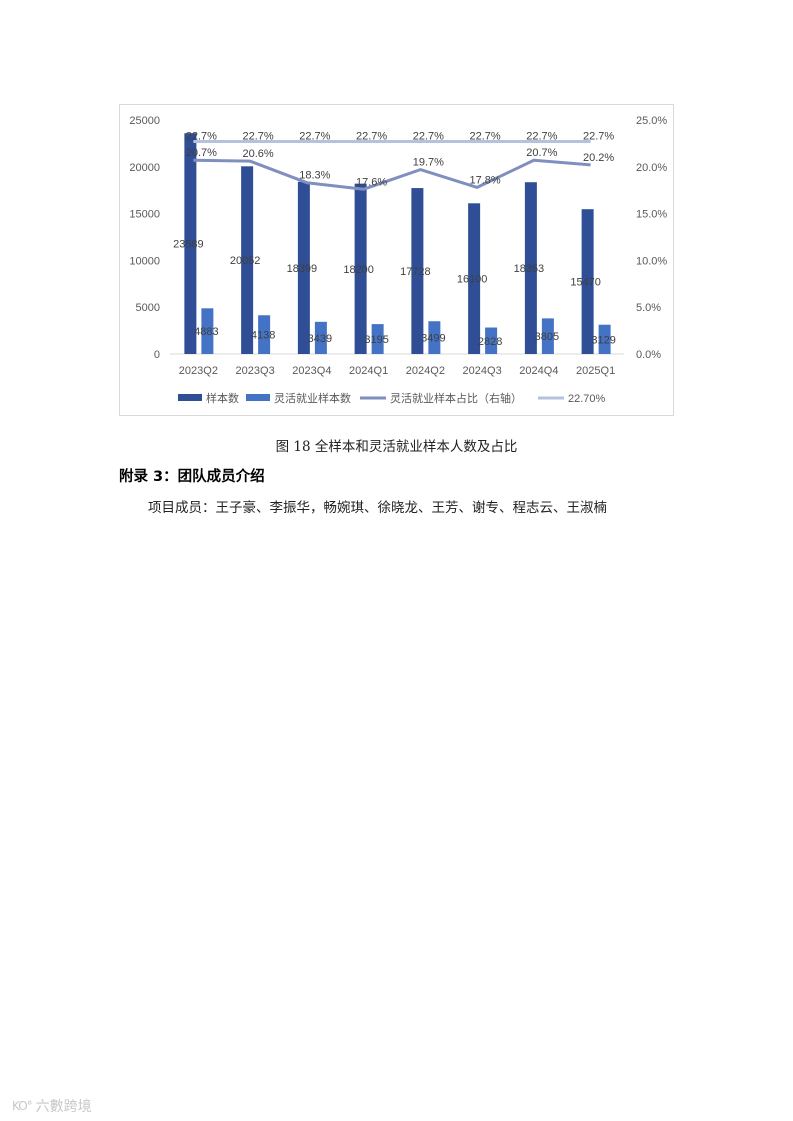 The height and width of the screenshot is (1121, 793). Describe the element at coordinates (312, 398) in the screenshot. I see `legend-label: 灵活就业样本数` at that location.